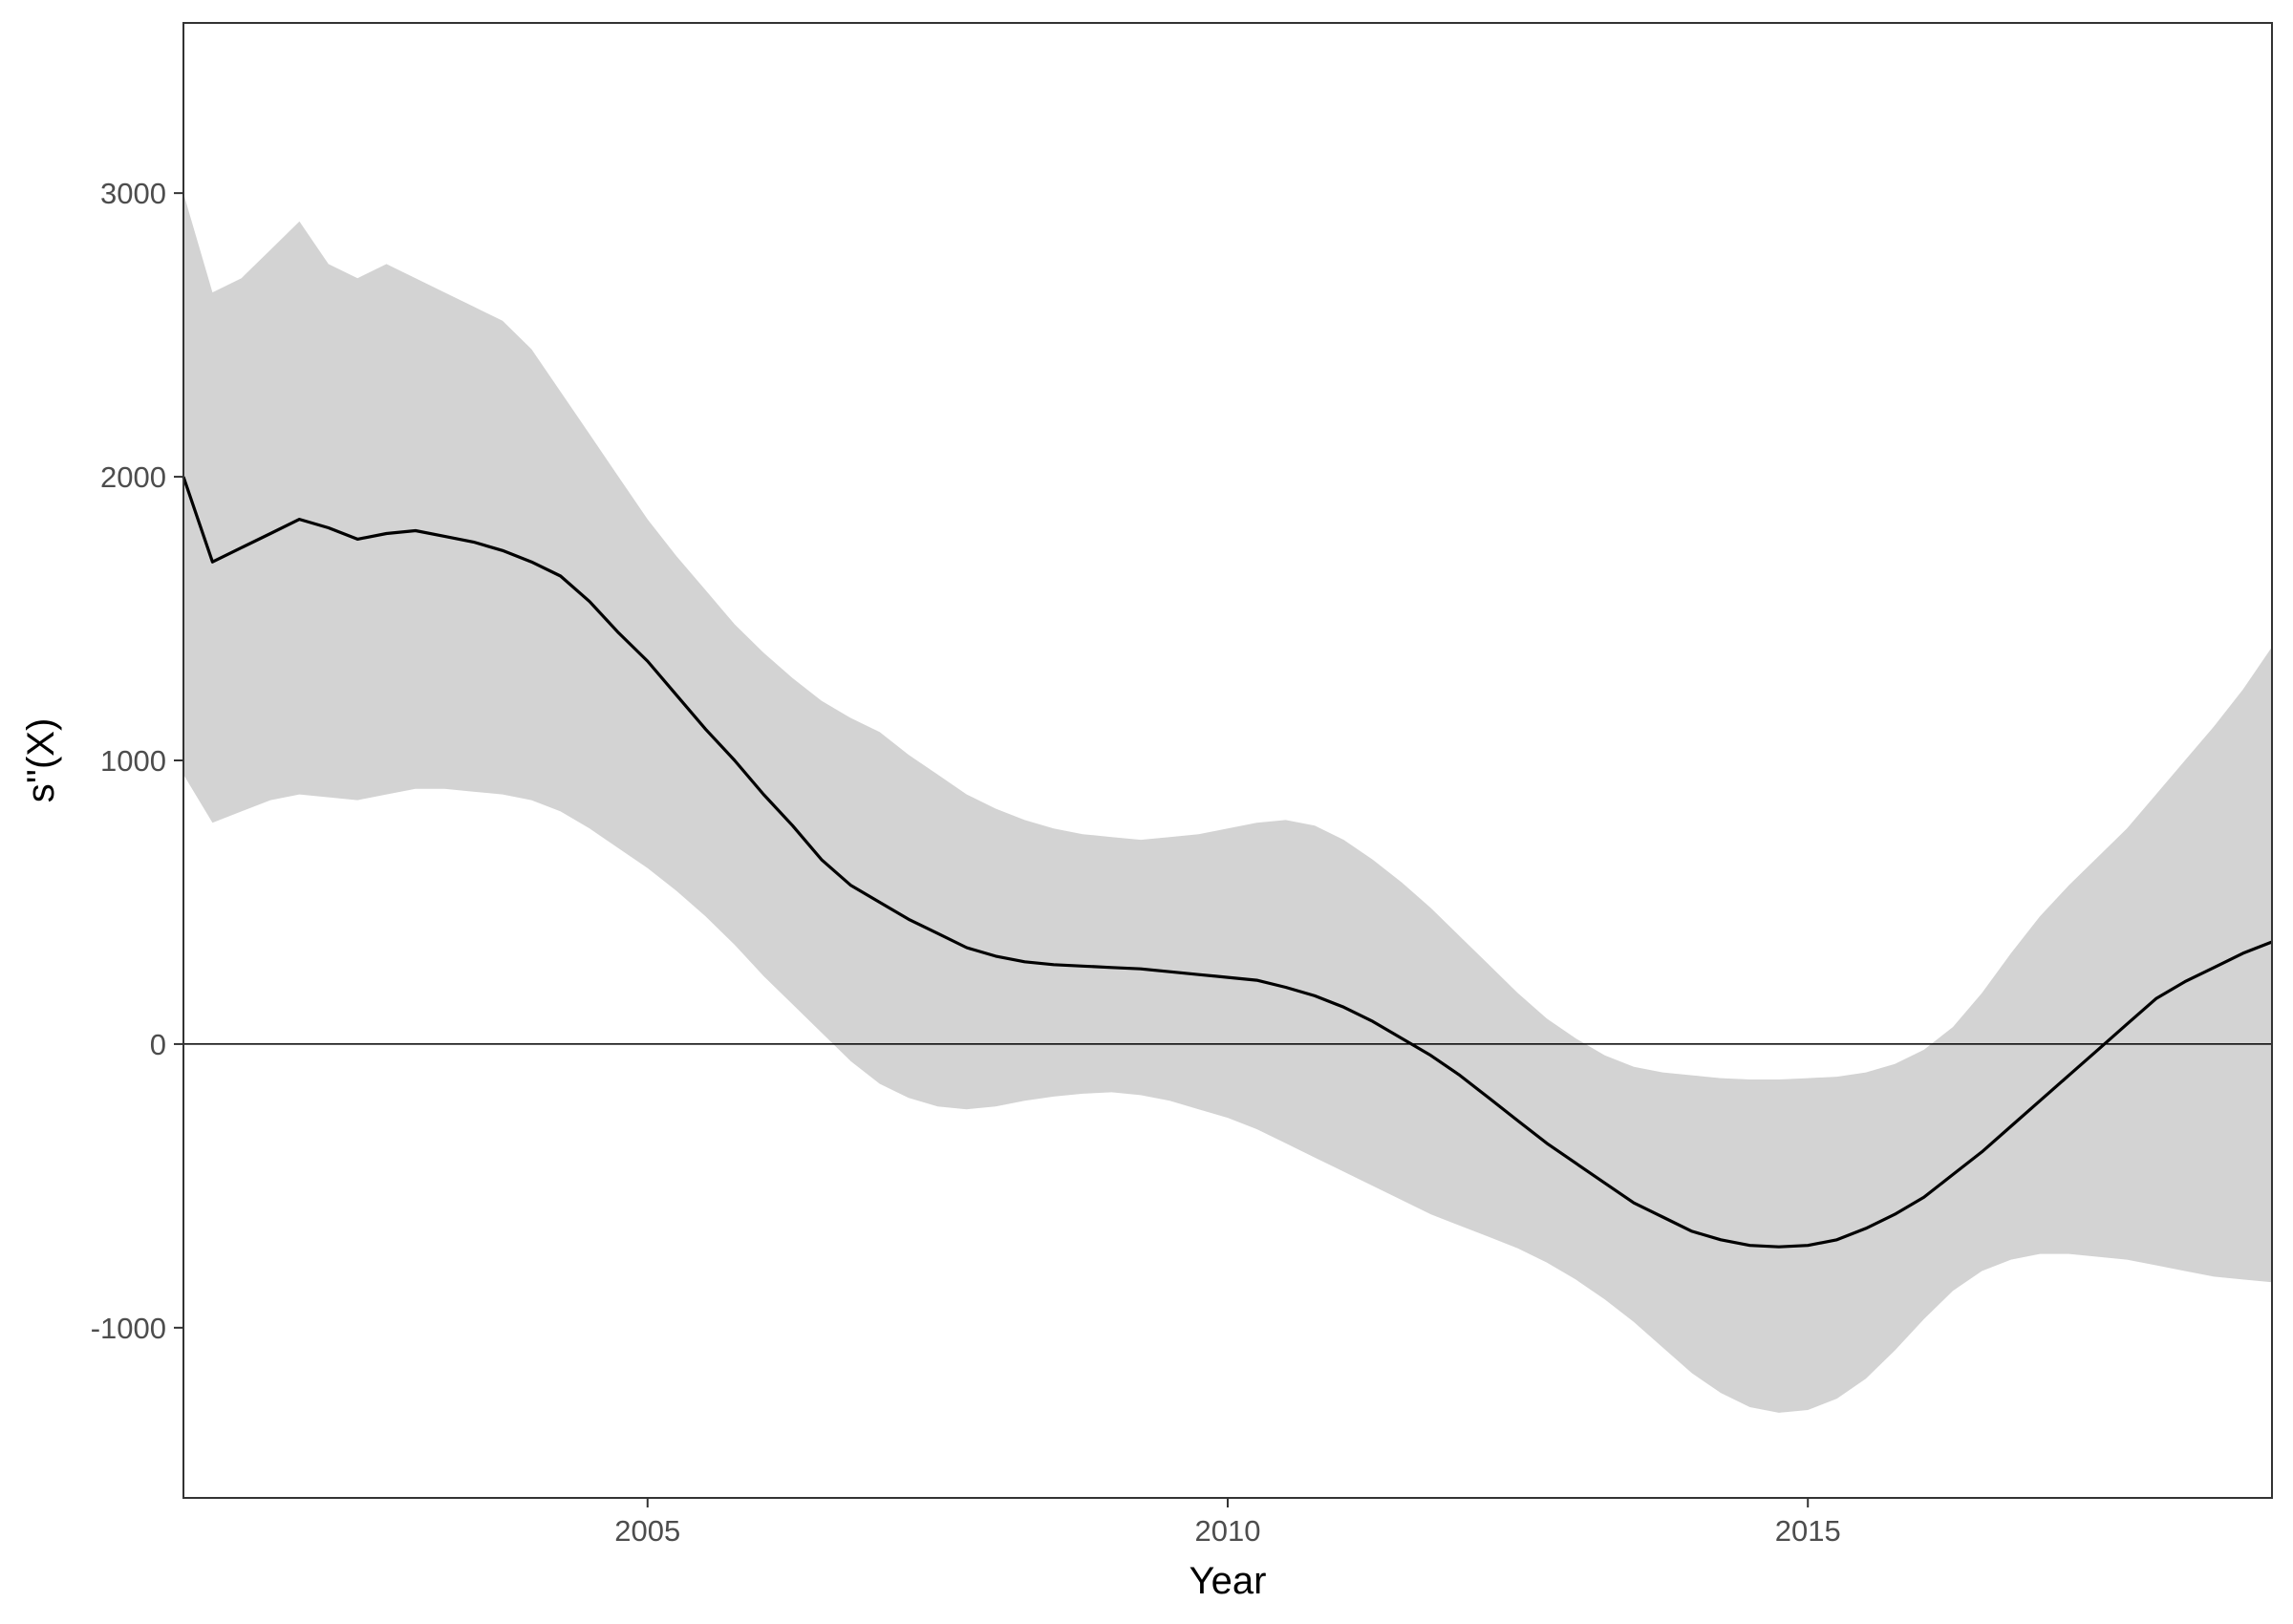 Image resolution: width=2293 pixels, height=1624 pixels. What do you see at coordinates (133, 194) in the screenshot?
I see `y-tick-label: 3000` at bounding box center [133, 194].